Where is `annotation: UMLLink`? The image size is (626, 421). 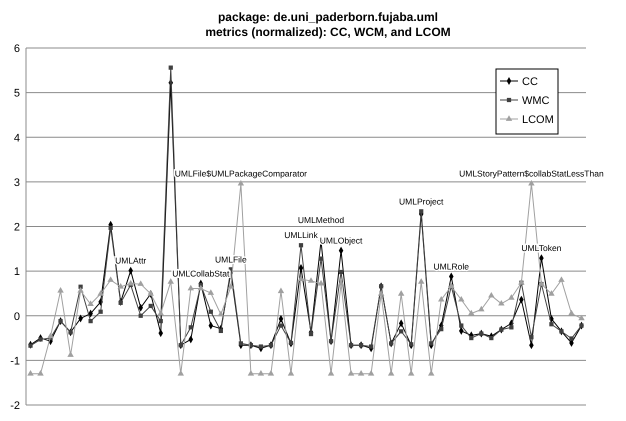
annotation: UMLLink is located at coordinates (301, 235).